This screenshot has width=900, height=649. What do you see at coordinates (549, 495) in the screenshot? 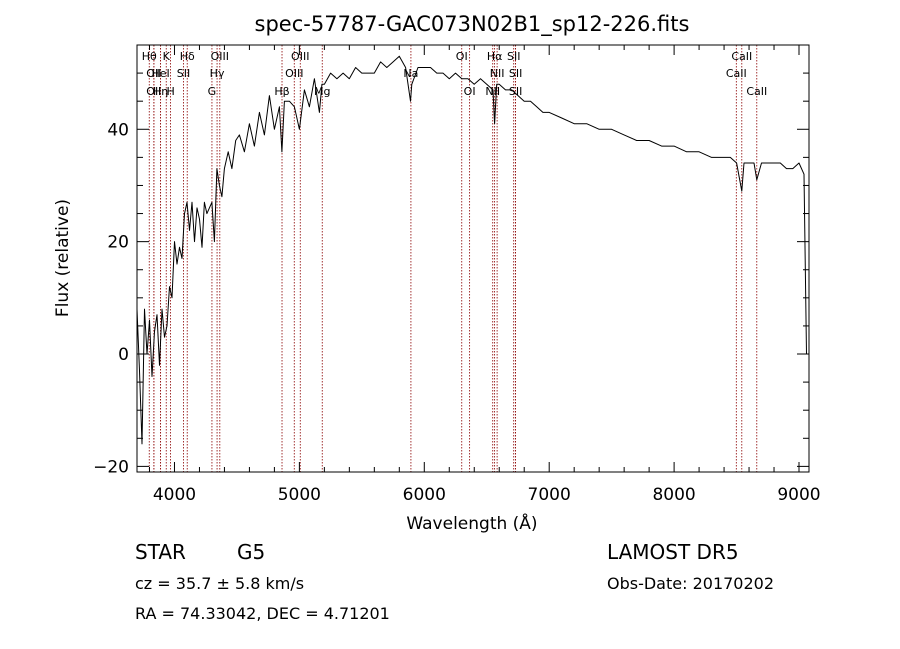
I see `x-tick-label: 7000` at bounding box center [549, 495].